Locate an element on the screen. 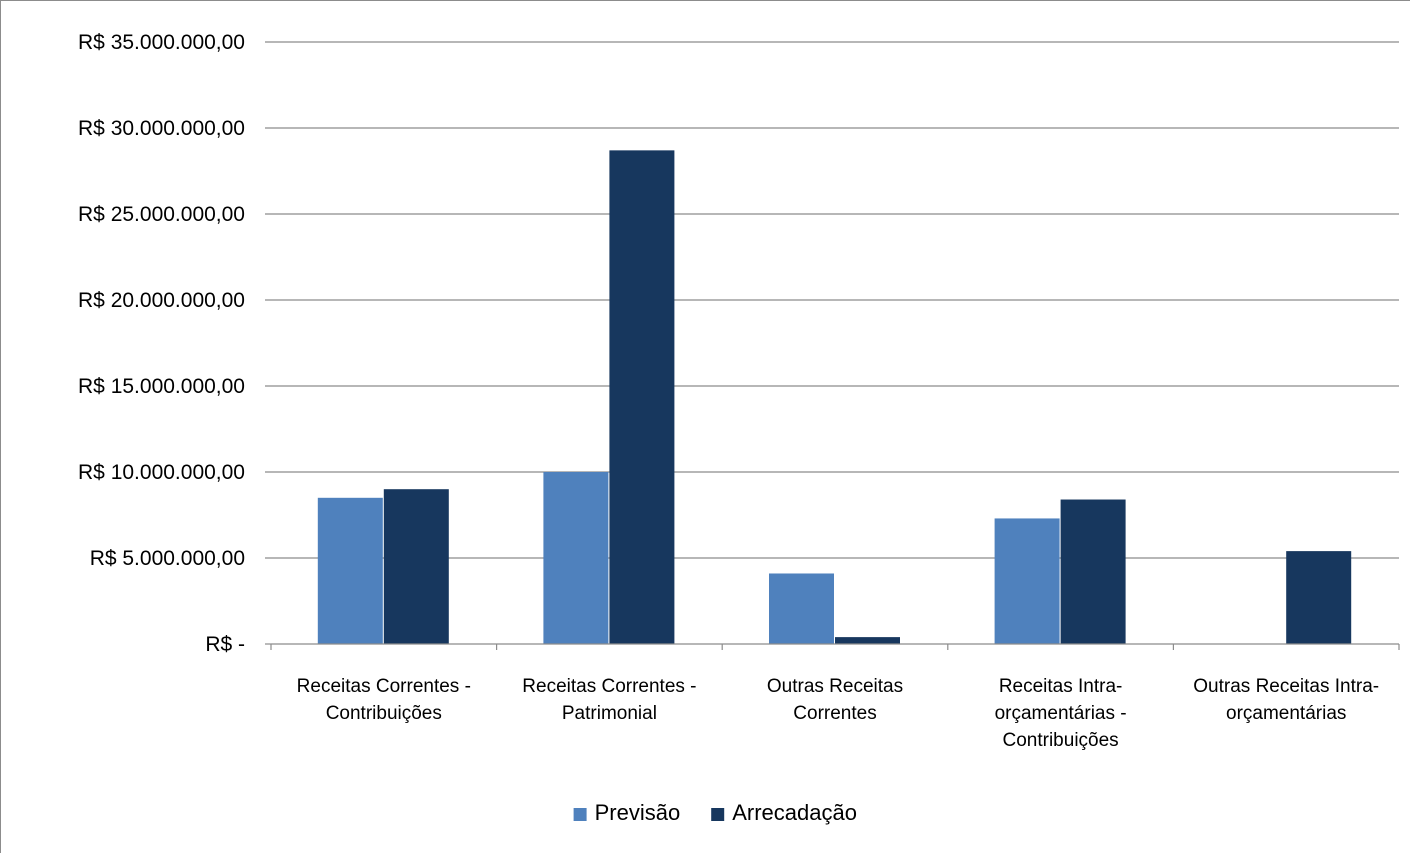 This screenshot has width=1410, height=858. y-tick-label: R$ 30.000.000,00 is located at coordinates (161, 128).